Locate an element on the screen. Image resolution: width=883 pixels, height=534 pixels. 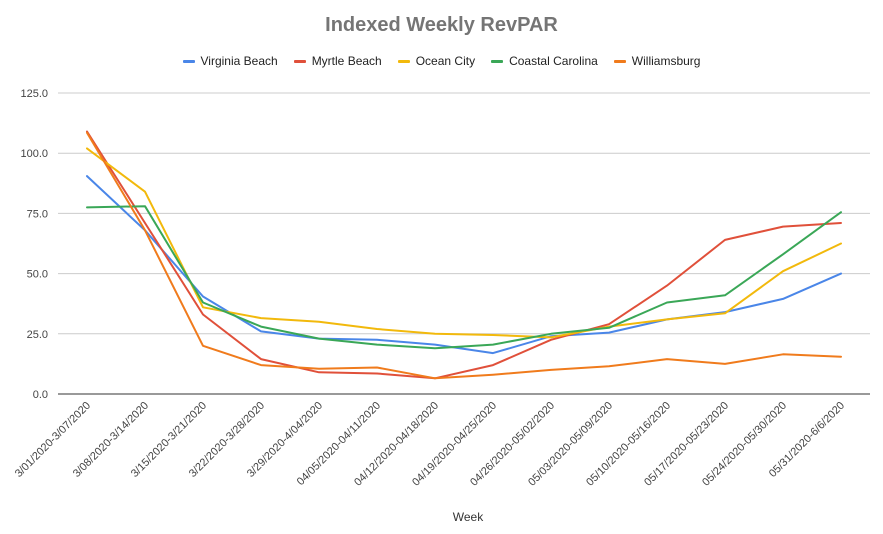
legend-item-williamsburg: Williamsburg is located at coordinates (657, 61).